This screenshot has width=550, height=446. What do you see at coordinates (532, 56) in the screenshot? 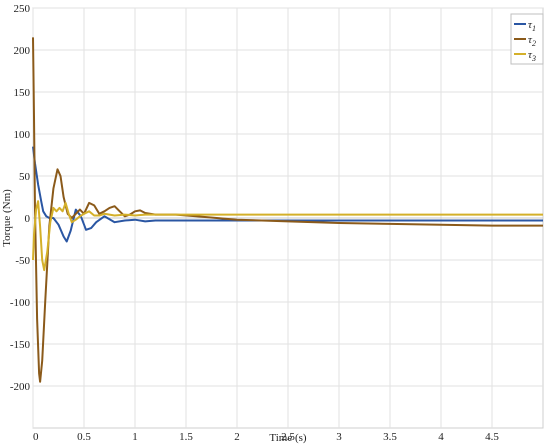
I see `legend-label-tau3: τ3` at bounding box center [532, 56].